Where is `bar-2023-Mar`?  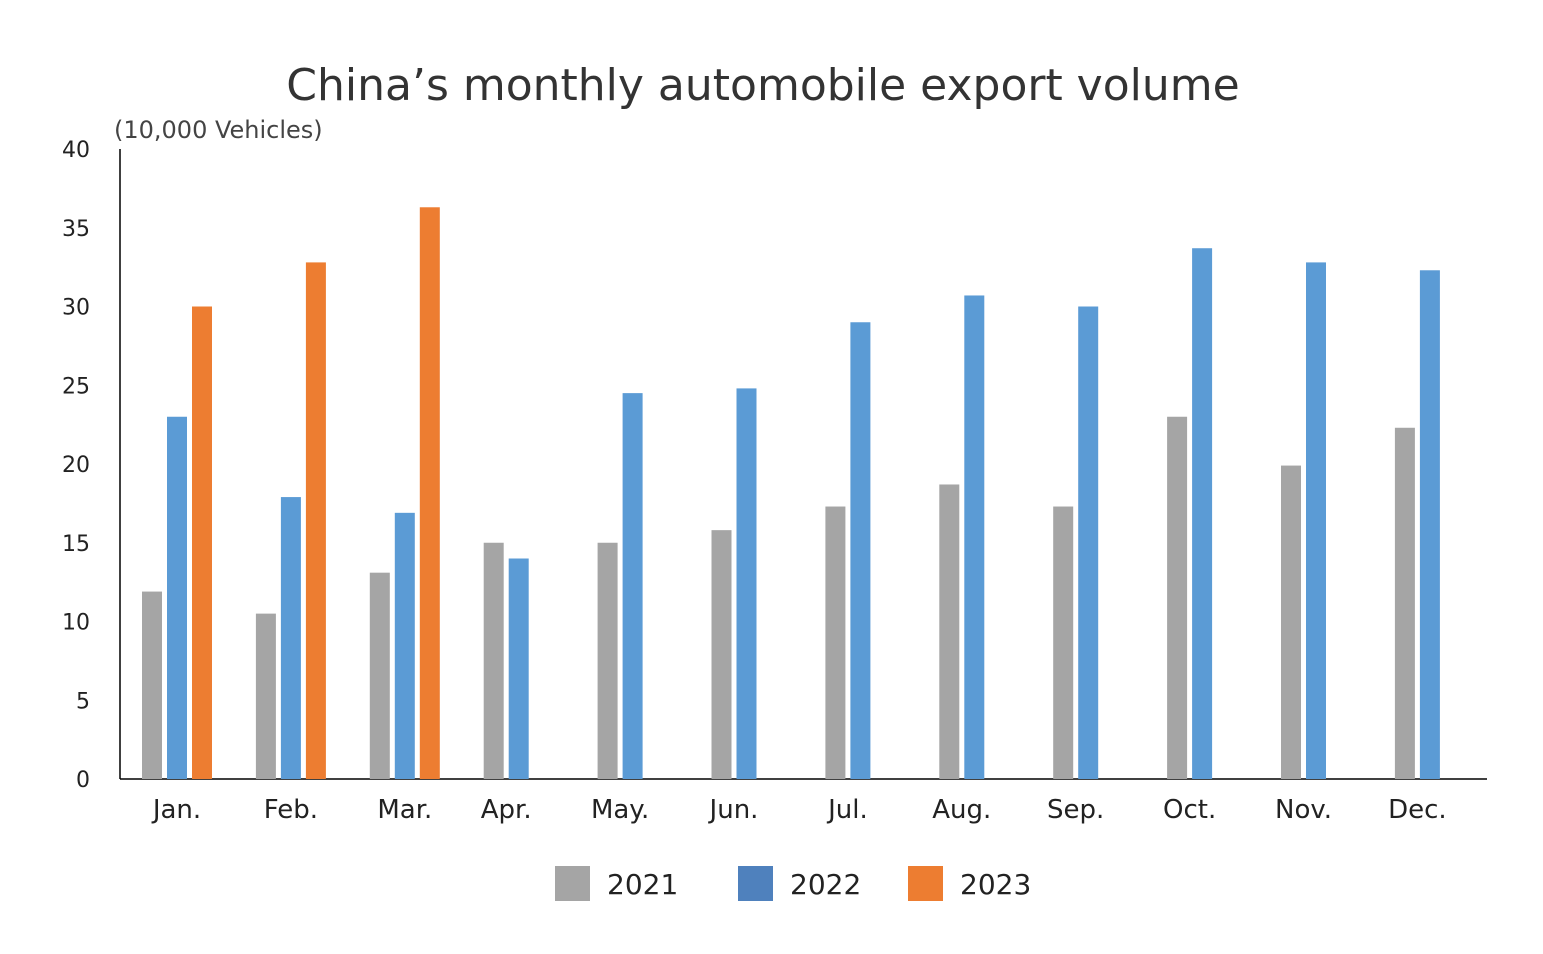
bar-2023-Mar is located at coordinates (429, 493).